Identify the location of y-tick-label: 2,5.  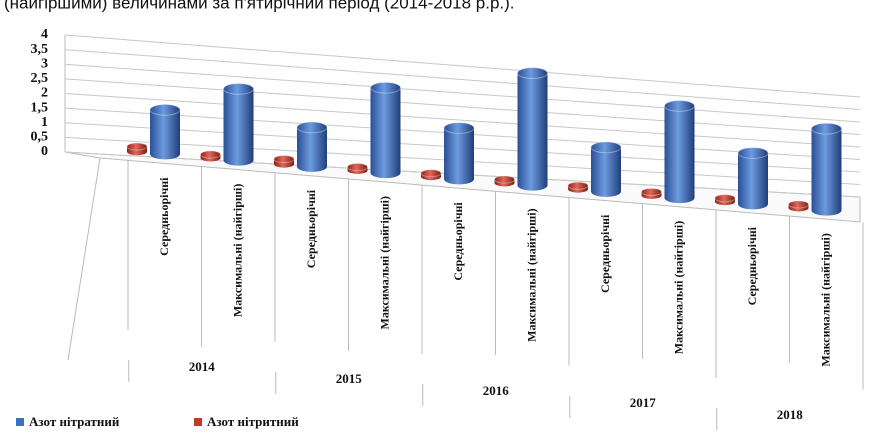
(40, 78).